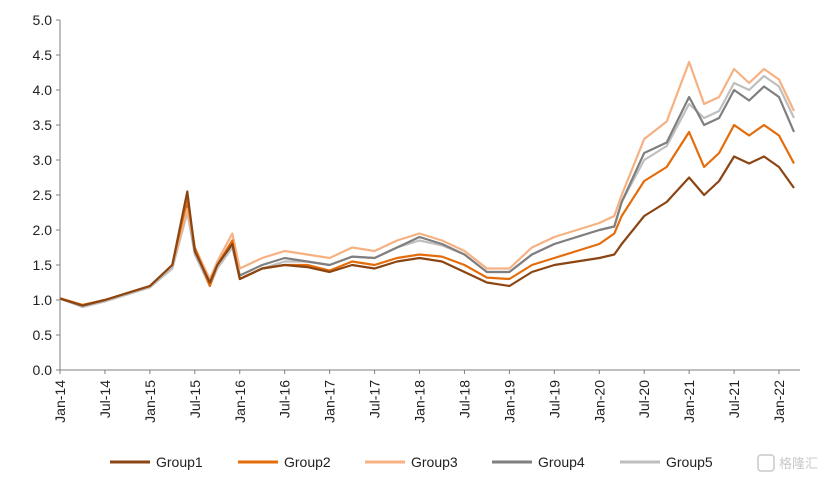  What do you see at coordinates (375, 399) in the screenshot?
I see `x-tick-label: Jul-17` at bounding box center [375, 399].